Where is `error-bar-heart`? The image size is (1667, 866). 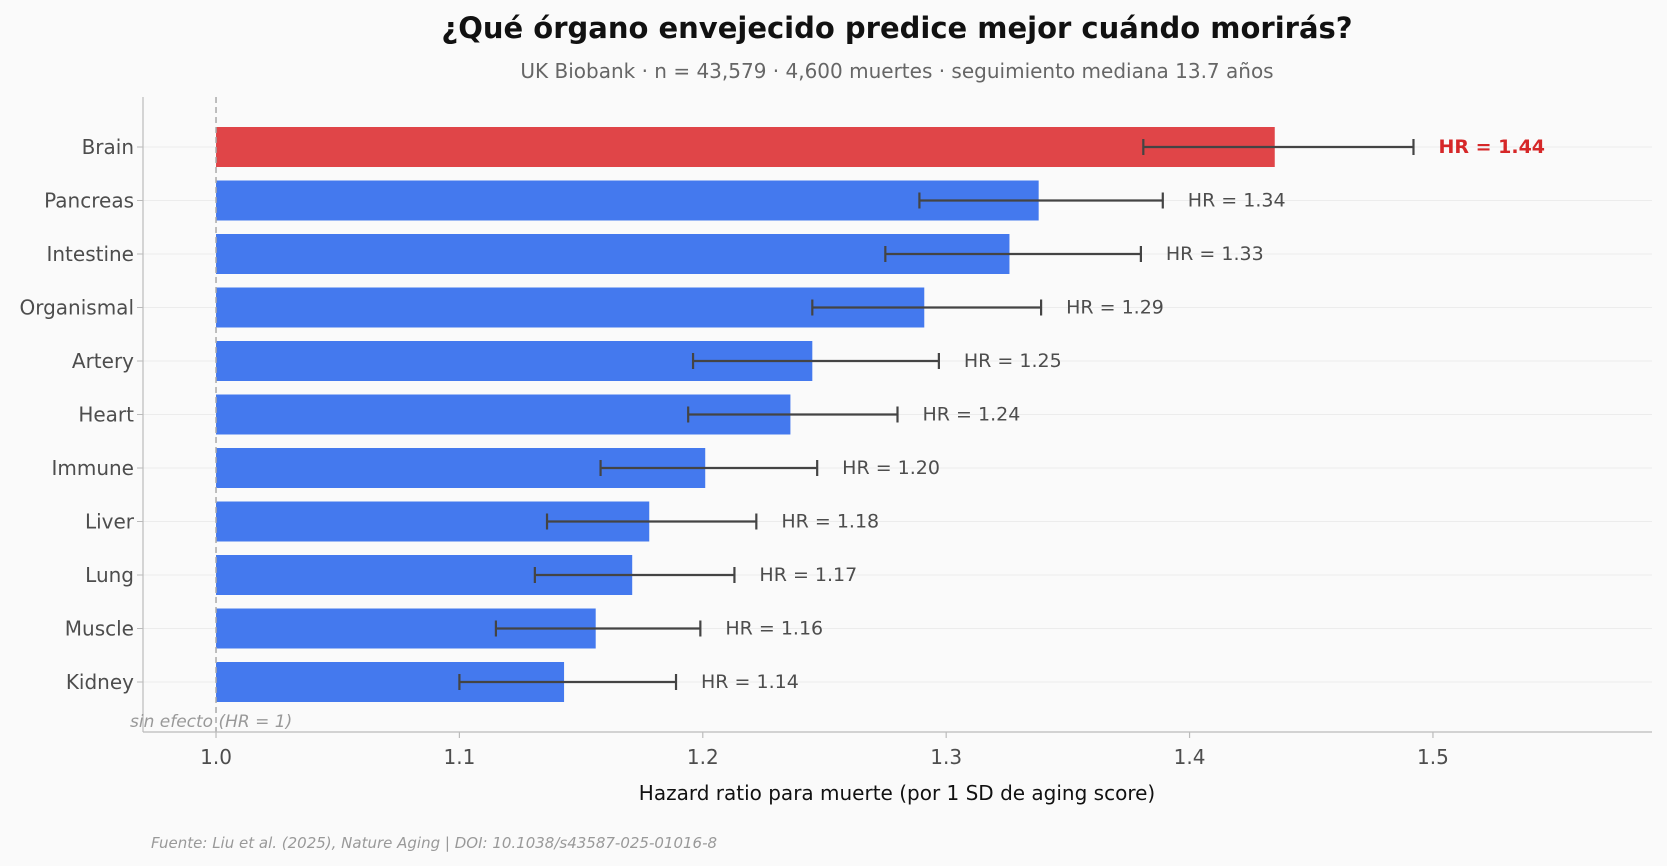 error-bar-heart is located at coordinates (793, 414).